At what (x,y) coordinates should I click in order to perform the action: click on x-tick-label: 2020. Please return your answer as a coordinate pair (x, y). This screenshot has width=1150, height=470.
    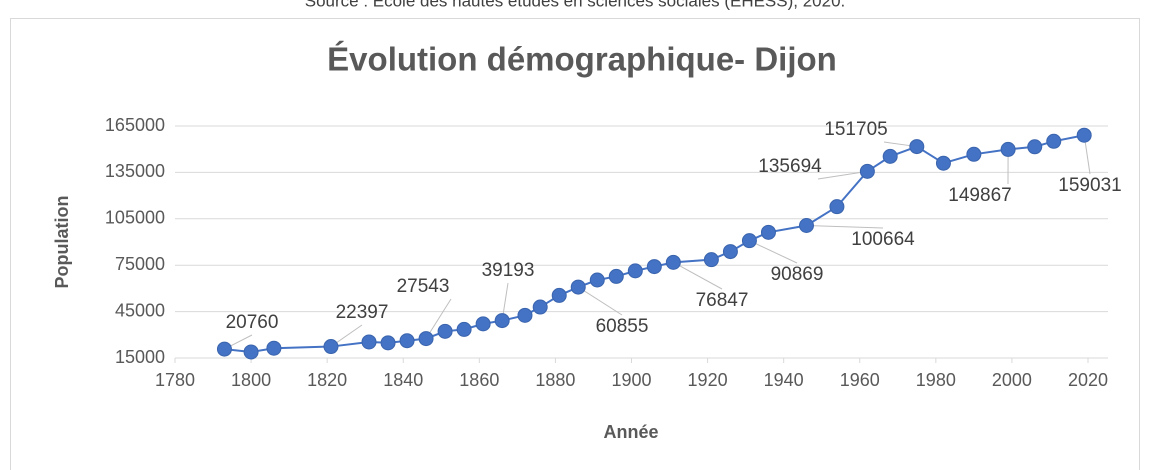
    Looking at the image, I should click on (1088, 380).